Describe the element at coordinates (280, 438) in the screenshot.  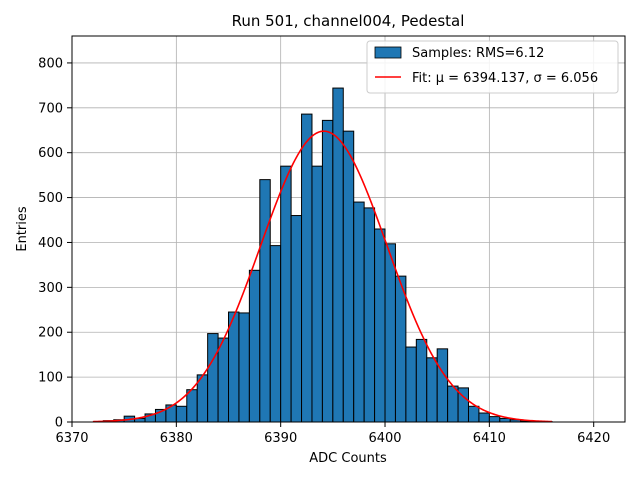
I see `x-tick-label: 6390` at that location.